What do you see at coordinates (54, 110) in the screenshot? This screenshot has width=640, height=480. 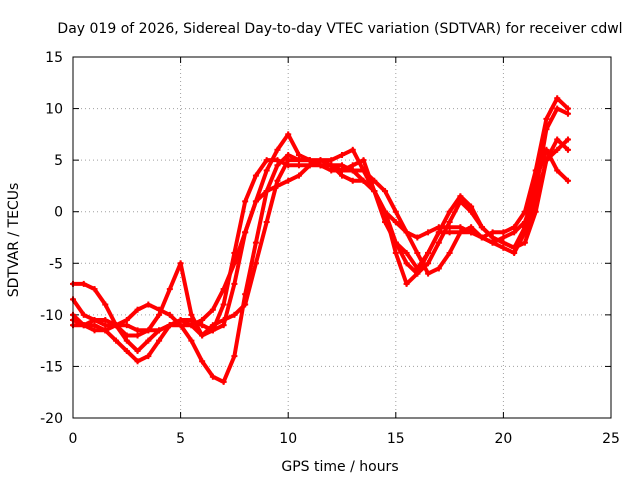 I see `y-tick-label: 10` at bounding box center [54, 110].